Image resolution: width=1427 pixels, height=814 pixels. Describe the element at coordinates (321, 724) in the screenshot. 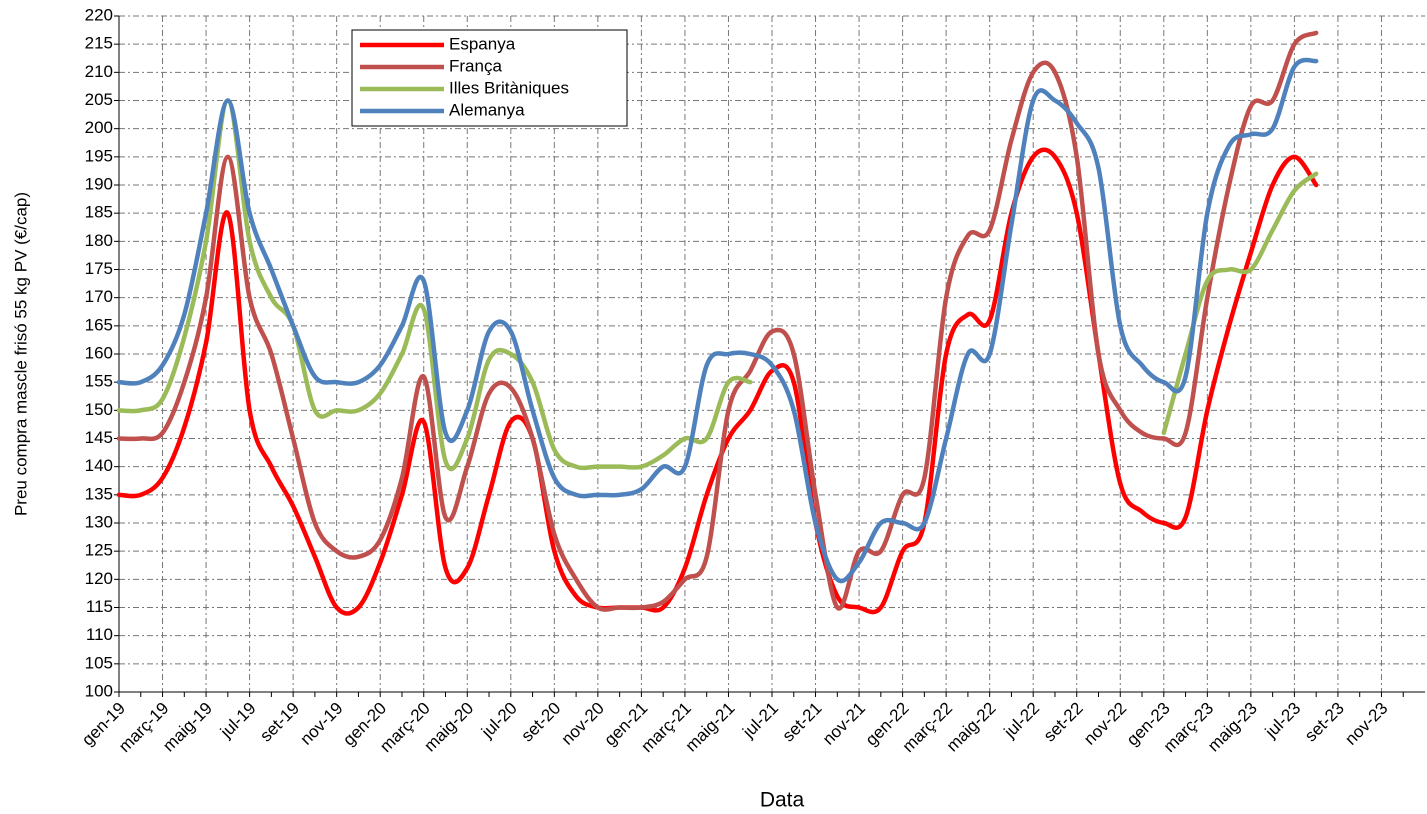

I see `x-tick-label: nov-19` at that location.